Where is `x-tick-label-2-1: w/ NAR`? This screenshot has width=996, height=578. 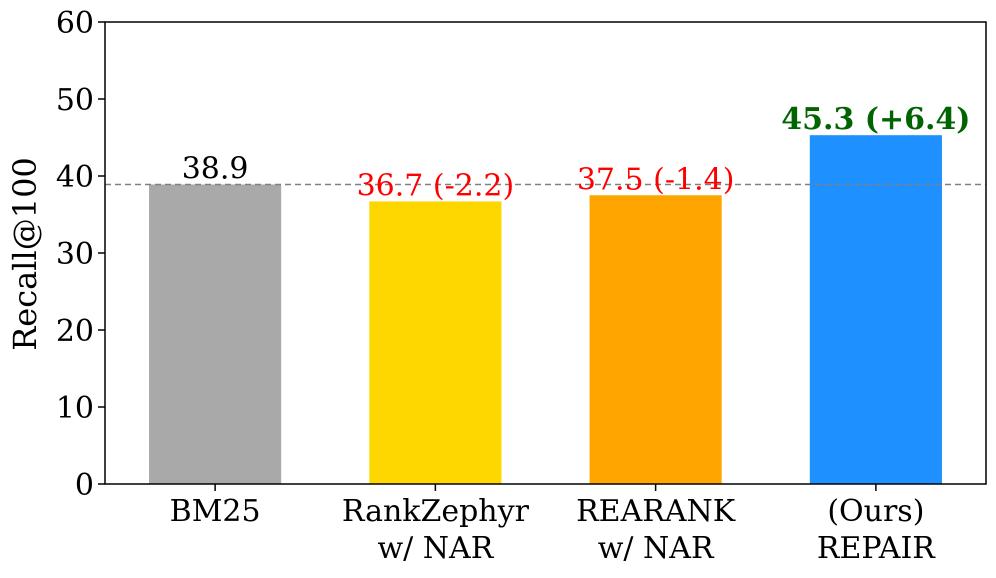 x-tick-label-2-1: w/ NAR is located at coordinates (656, 548).